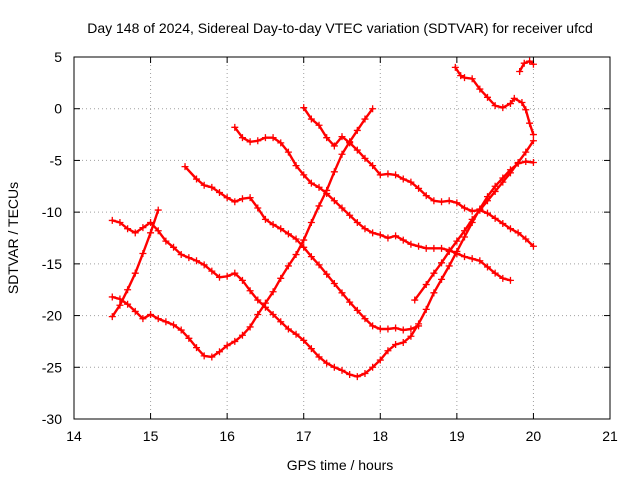 This screenshot has width=640, height=480. Describe the element at coordinates (52, 419) in the screenshot. I see `y-tick-label: -30` at that location.